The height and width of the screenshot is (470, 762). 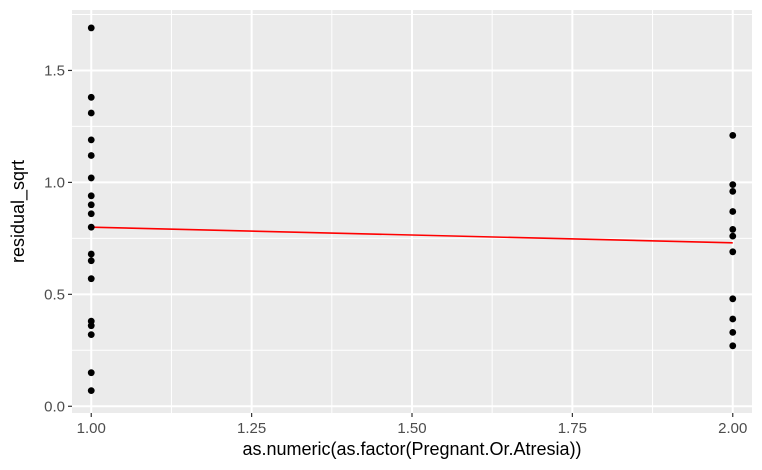 What do you see at coordinates (411, 428) in the screenshot?
I see `x-tick-label: 1.50` at bounding box center [411, 428].